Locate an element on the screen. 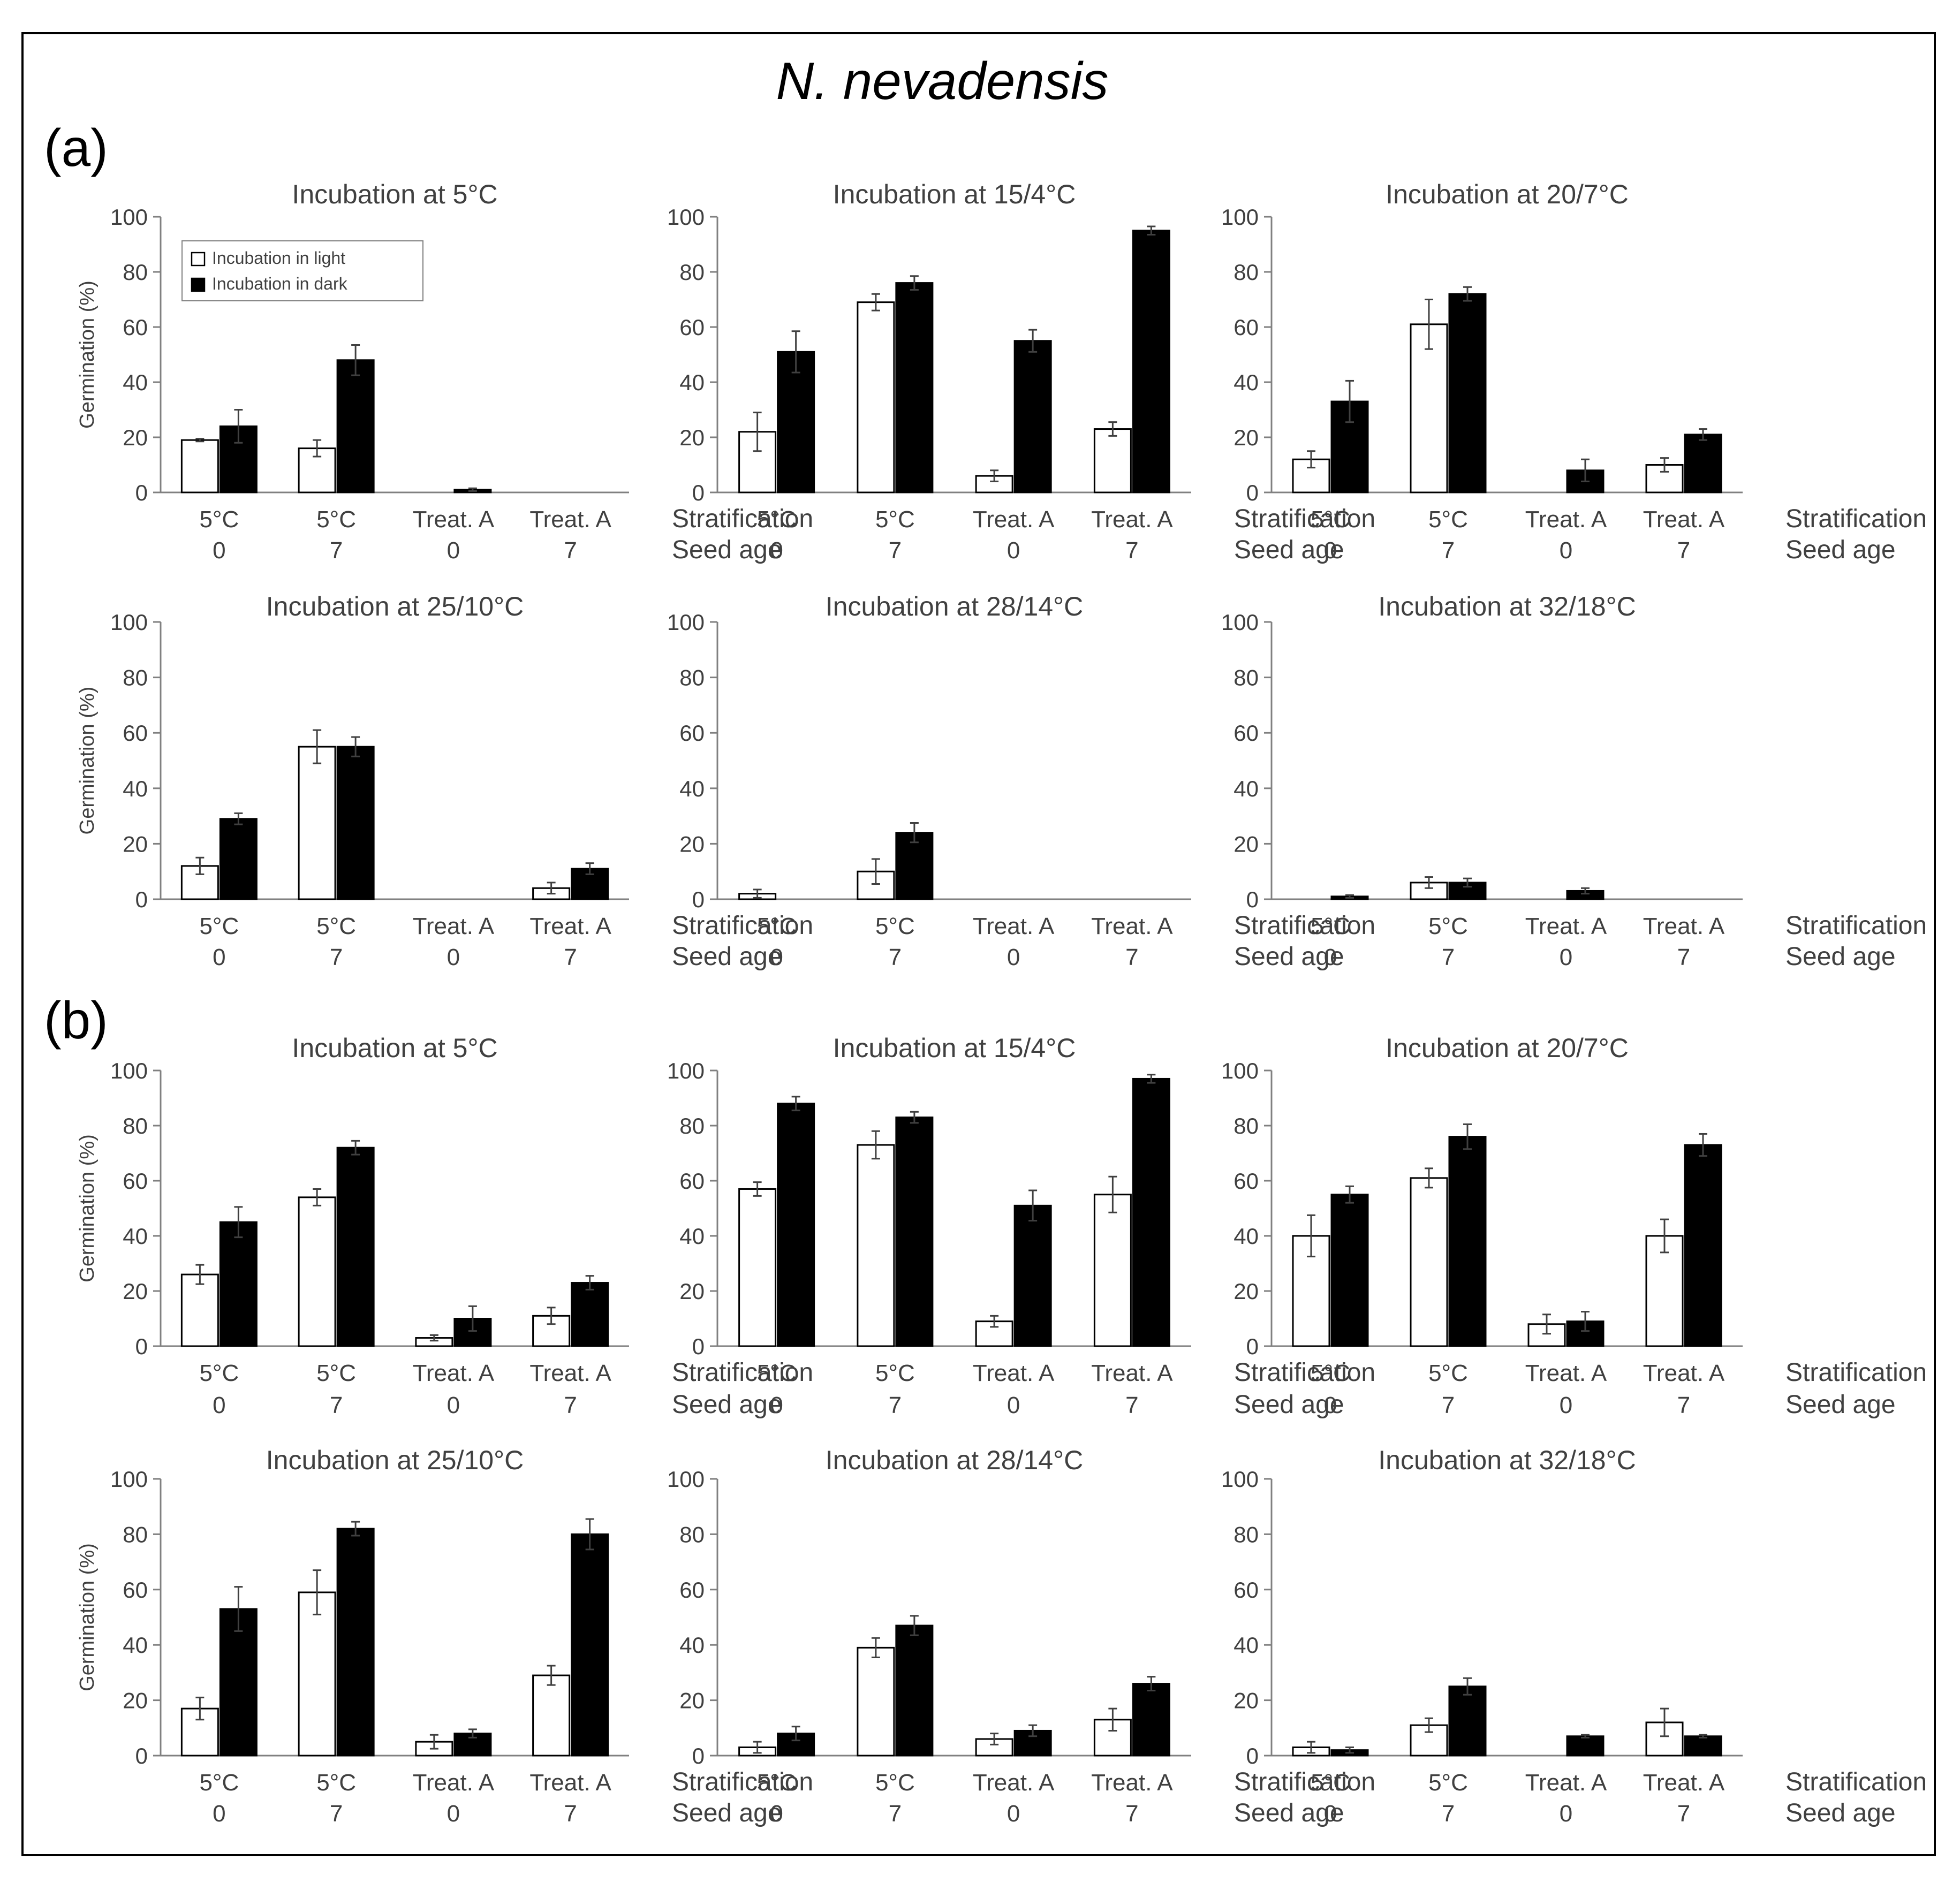 This screenshot has height=1883, width=1960. chart-title: Incubation at 32/18°C is located at coordinates (1507, 1460).